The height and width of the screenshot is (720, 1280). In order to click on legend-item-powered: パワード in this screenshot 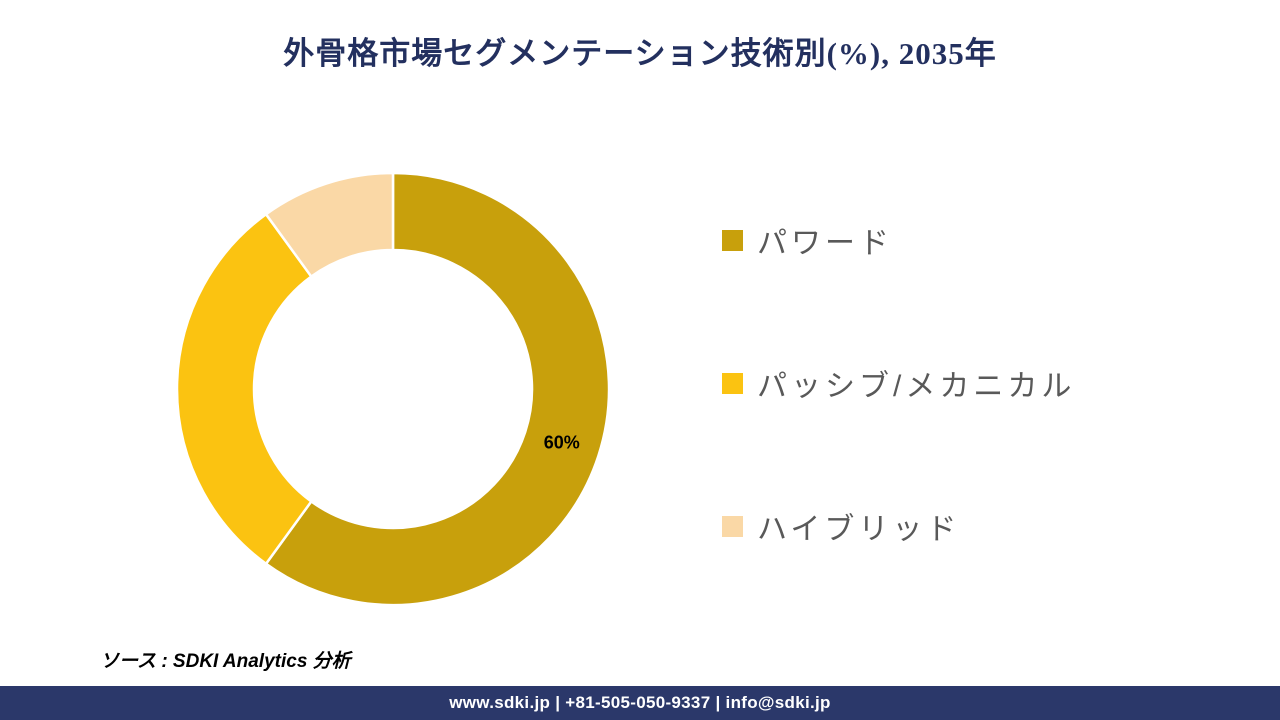, I will do `click(898, 242)`.